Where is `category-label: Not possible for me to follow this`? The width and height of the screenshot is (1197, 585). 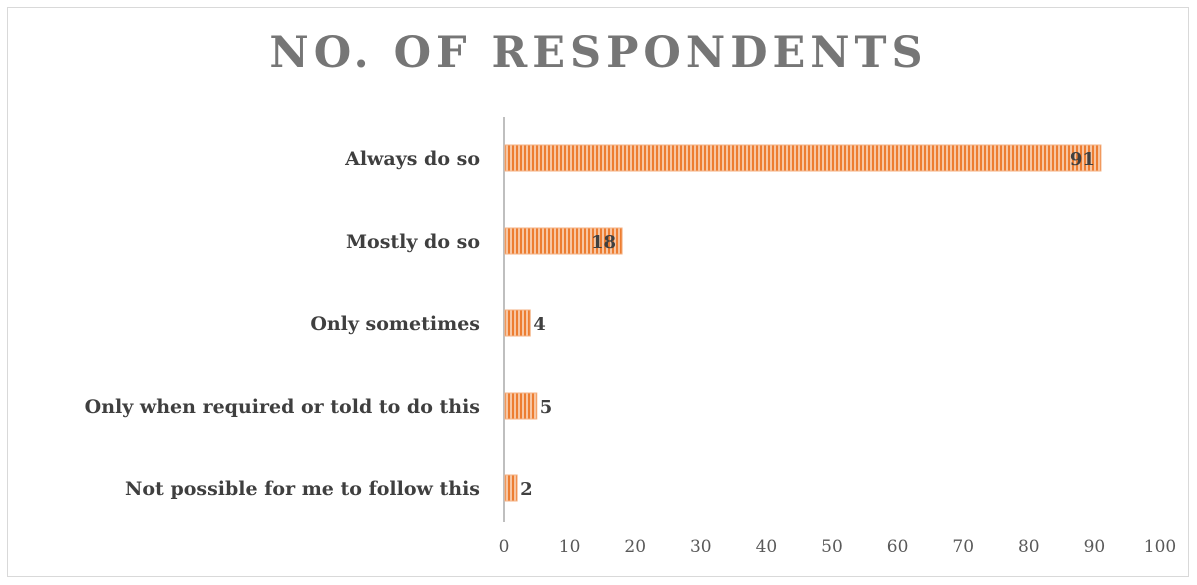
category-label: Not possible for me to follow this is located at coordinates (302, 489).